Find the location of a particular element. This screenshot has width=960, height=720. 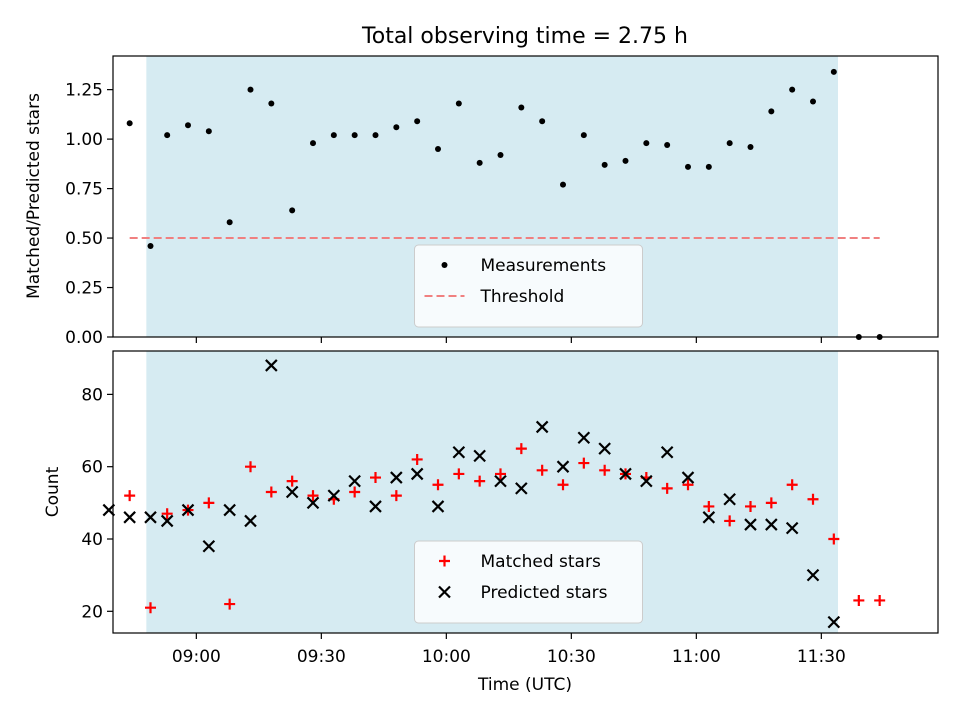

bottom-y-tick-label: 60 is located at coordinates (92, 468).